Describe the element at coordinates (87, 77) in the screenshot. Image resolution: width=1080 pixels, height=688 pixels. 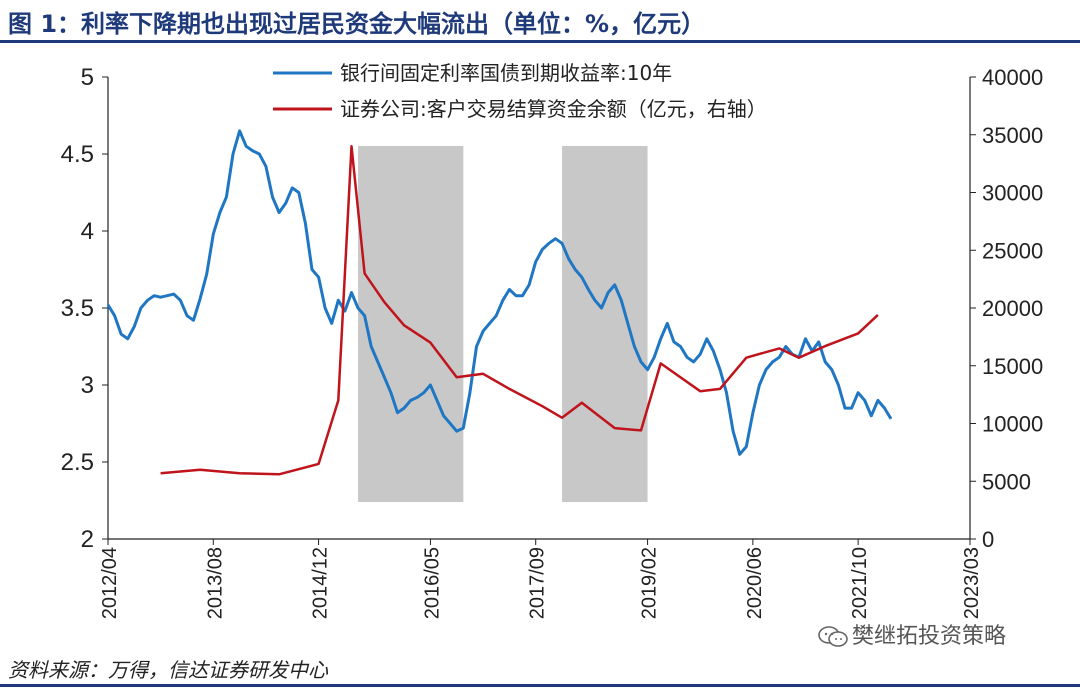
I see `left-tick-label: 5` at that location.